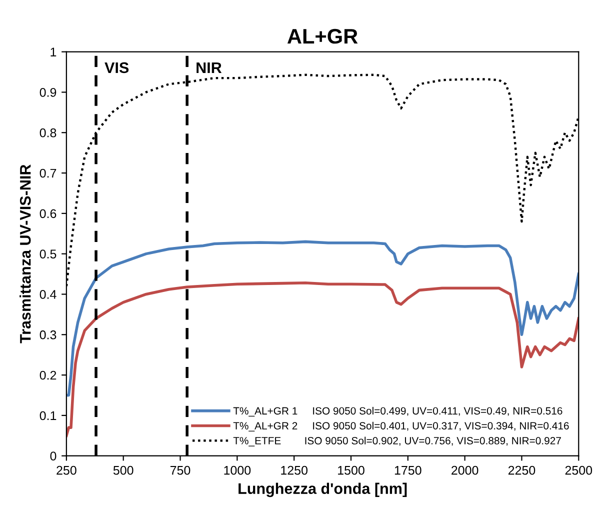 This screenshot has width=604, height=518. What do you see at coordinates (123, 470) in the screenshot?
I see `x-tick-label: 500` at bounding box center [123, 470].